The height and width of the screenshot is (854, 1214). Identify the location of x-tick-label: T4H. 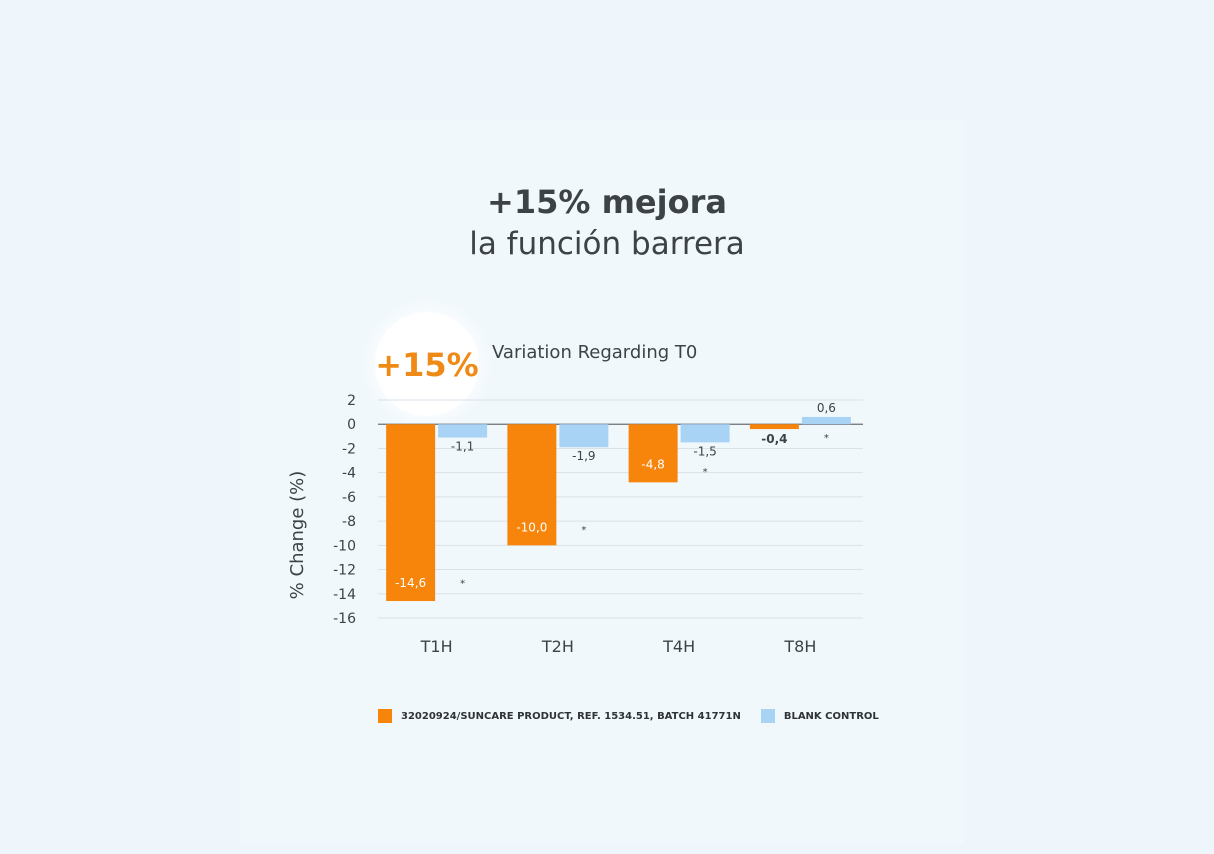
(678, 646).